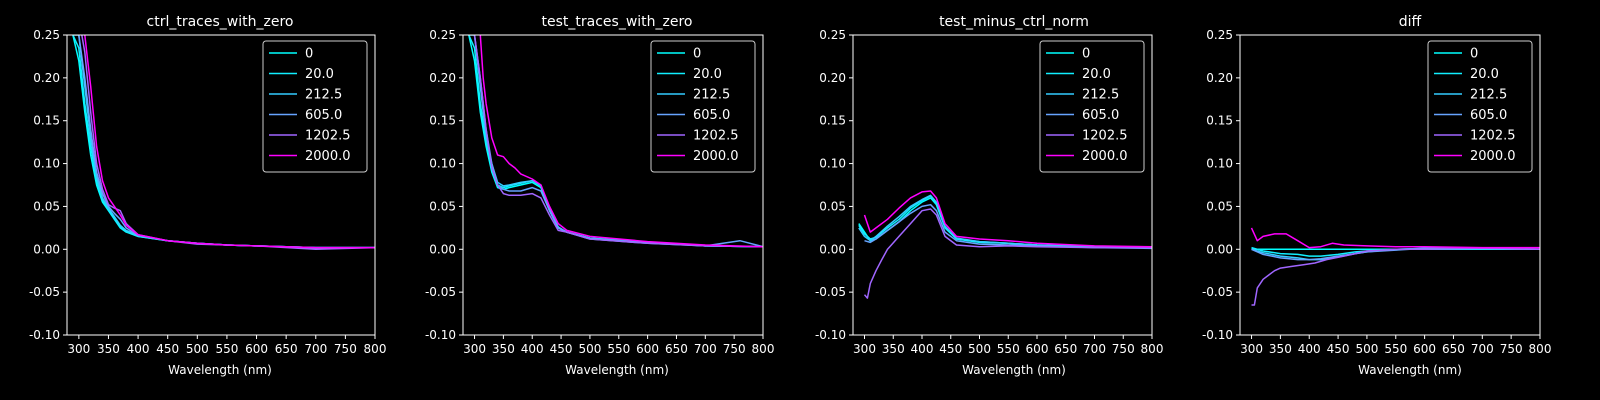 This screenshot has width=1600, height=400. Describe the element at coordinates (1410, 22) in the screenshot. I see `panel-title: diff` at that location.